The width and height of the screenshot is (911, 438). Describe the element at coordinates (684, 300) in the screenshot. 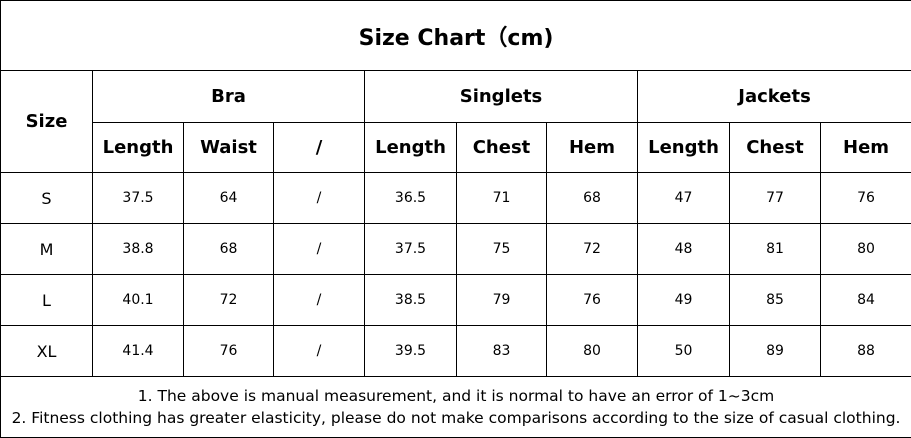

I see `table-cell: 49` at that location.